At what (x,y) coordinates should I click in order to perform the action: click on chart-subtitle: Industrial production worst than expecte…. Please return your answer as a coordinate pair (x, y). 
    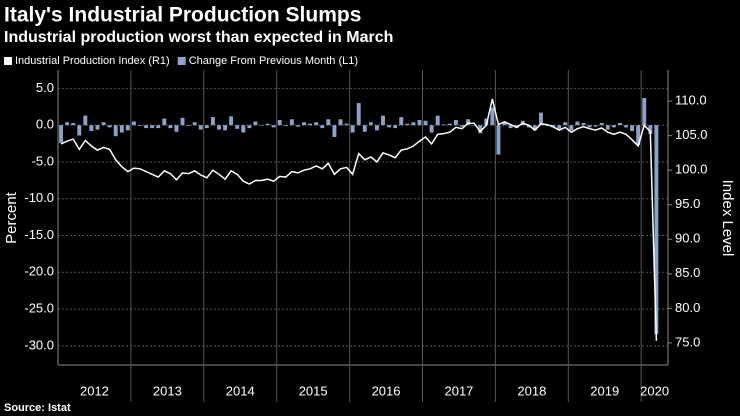
    Looking at the image, I should click on (198, 37).